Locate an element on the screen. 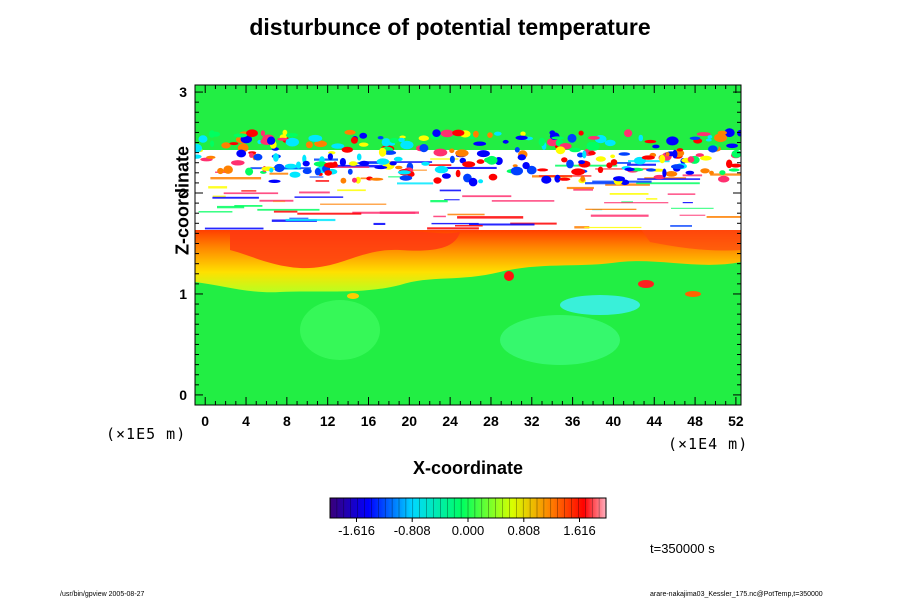  colorbar-tick-label: 0.000 is located at coordinates (468, 530).